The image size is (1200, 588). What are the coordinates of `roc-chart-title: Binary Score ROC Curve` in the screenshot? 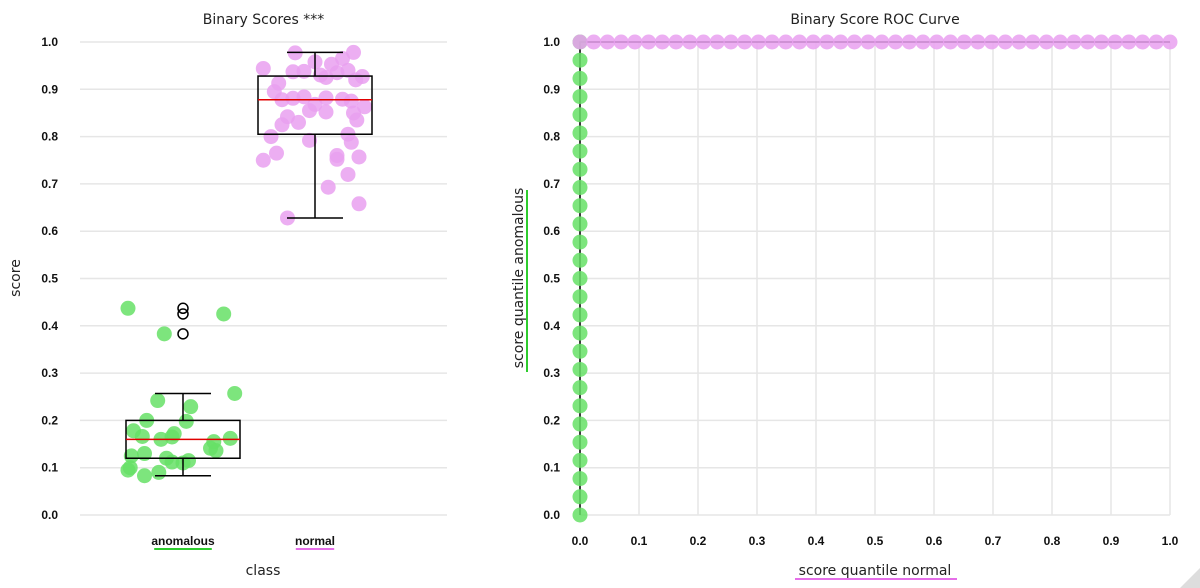 It's located at (874, 20).